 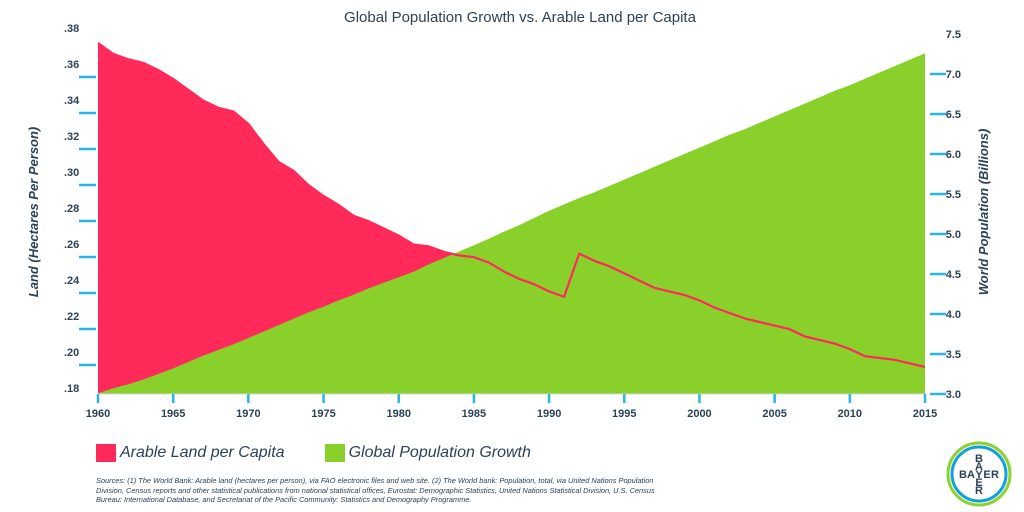 I want to click on left-axis-title: Land (Hectares Per Person), so click(x=33, y=212).